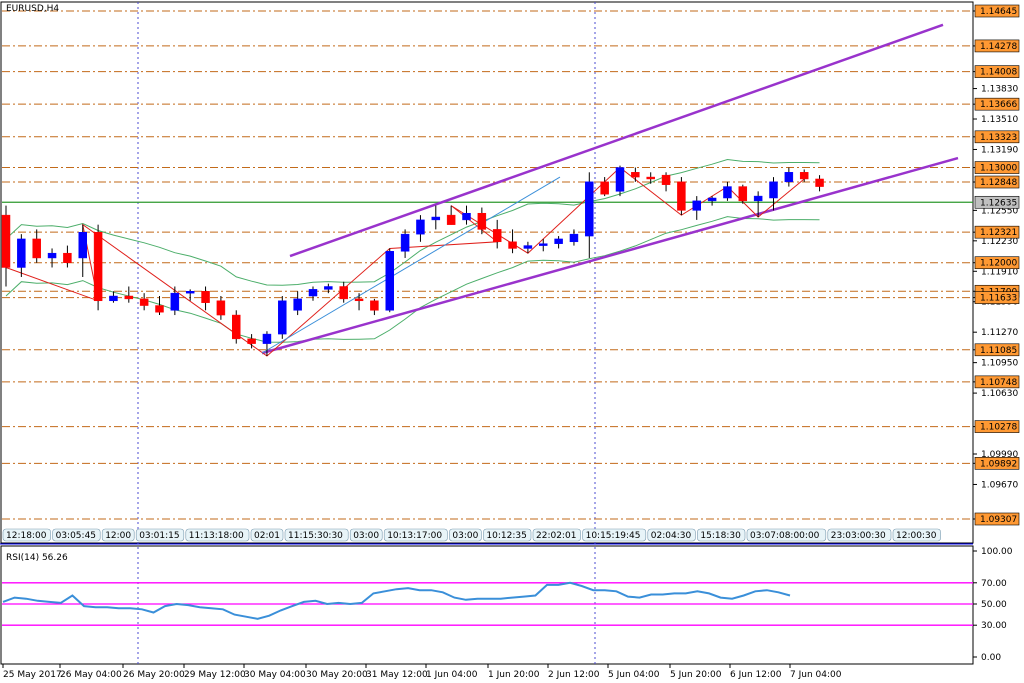  What do you see at coordinates (994, 584) in the screenshot?
I see `rsi-tick-label: 70.00` at bounding box center [994, 584].